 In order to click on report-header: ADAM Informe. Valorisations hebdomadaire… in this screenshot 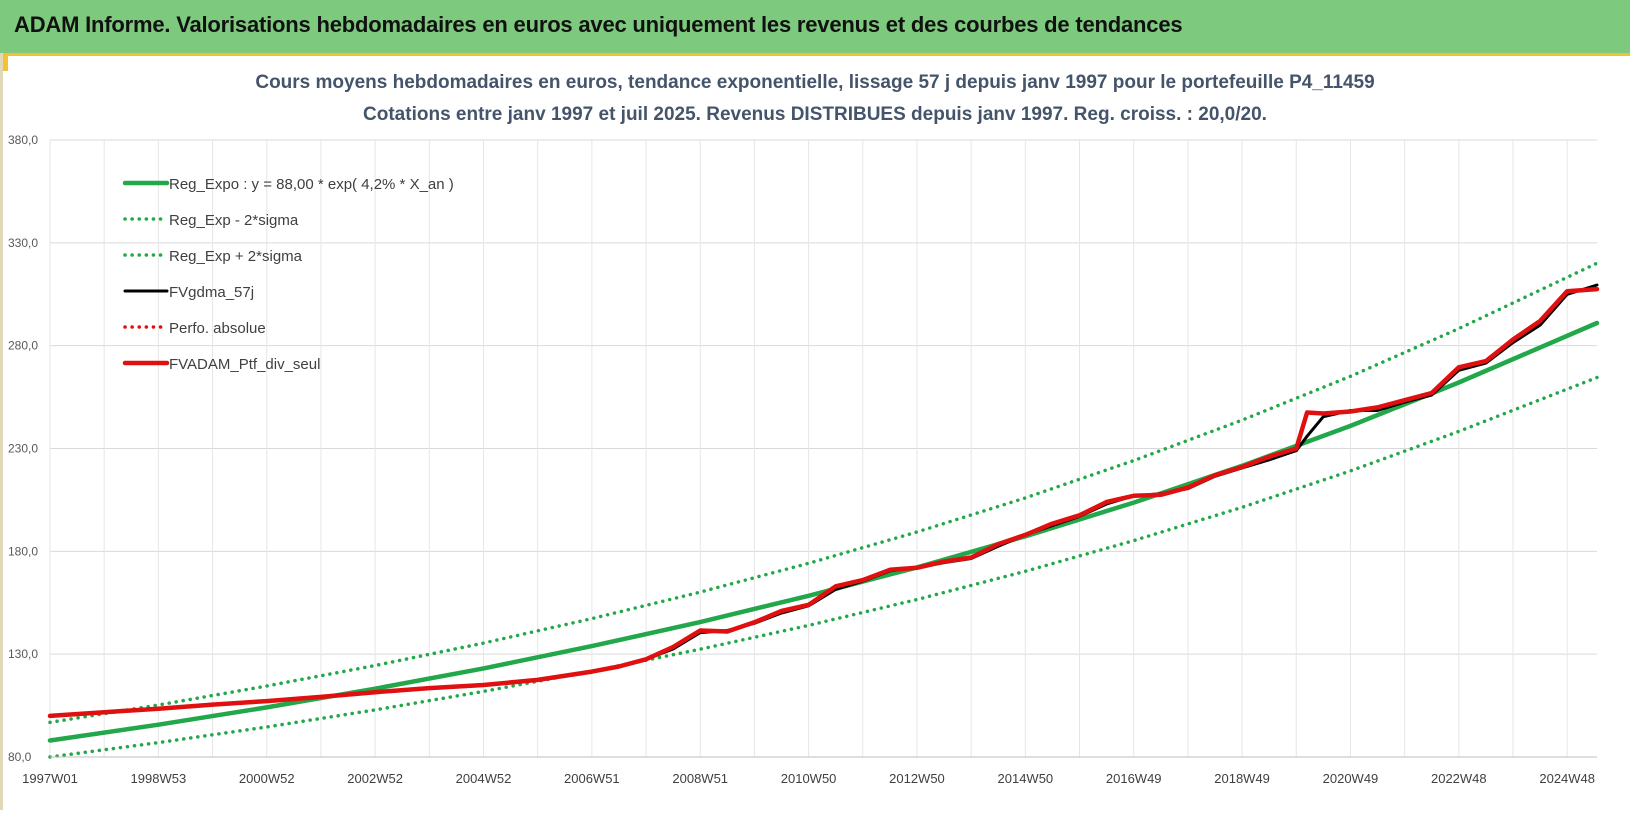, I will do `click(815, 27)`.